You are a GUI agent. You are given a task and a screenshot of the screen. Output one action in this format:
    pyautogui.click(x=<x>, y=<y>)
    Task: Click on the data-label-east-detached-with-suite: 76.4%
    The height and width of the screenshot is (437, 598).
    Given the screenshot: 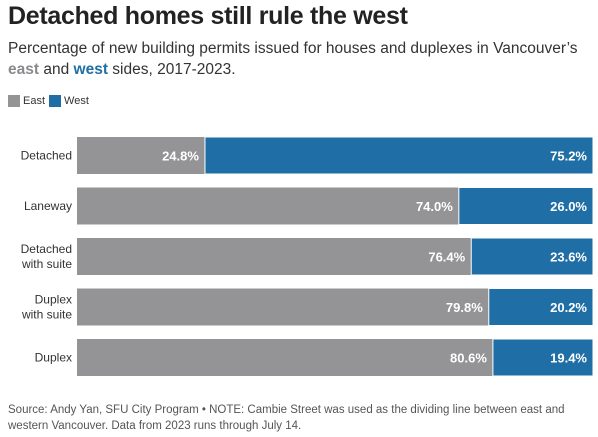 What is the action you would take?
    pyautogui.click(x=446, y=257)
    